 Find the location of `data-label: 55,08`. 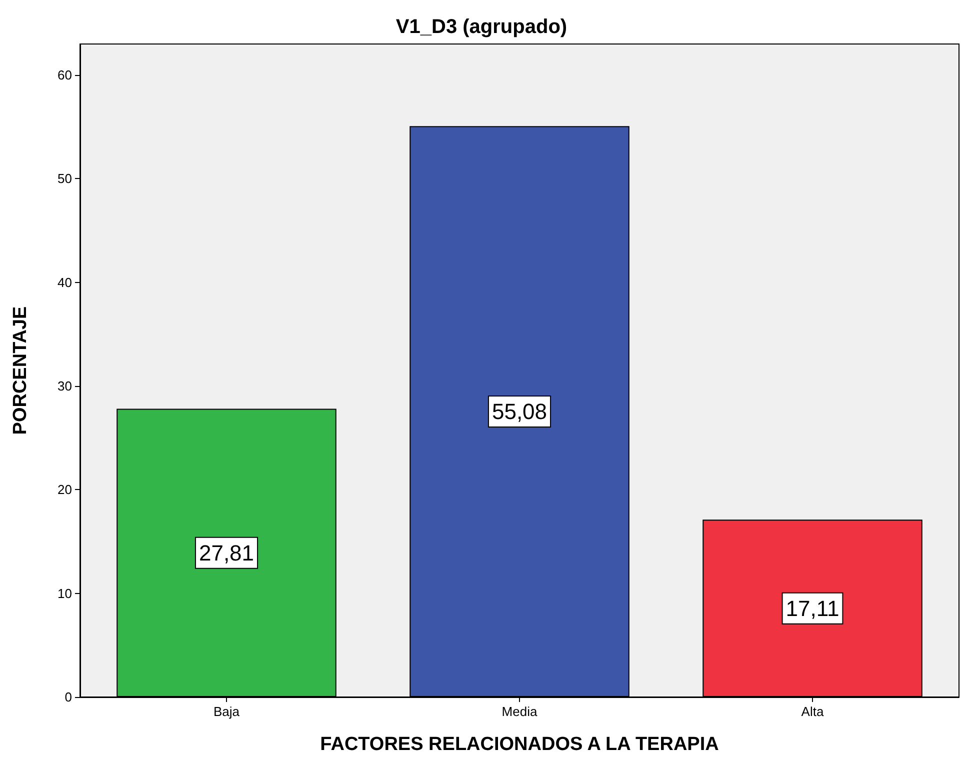

data-label: 55,08 is located at coordinates (520, 411).